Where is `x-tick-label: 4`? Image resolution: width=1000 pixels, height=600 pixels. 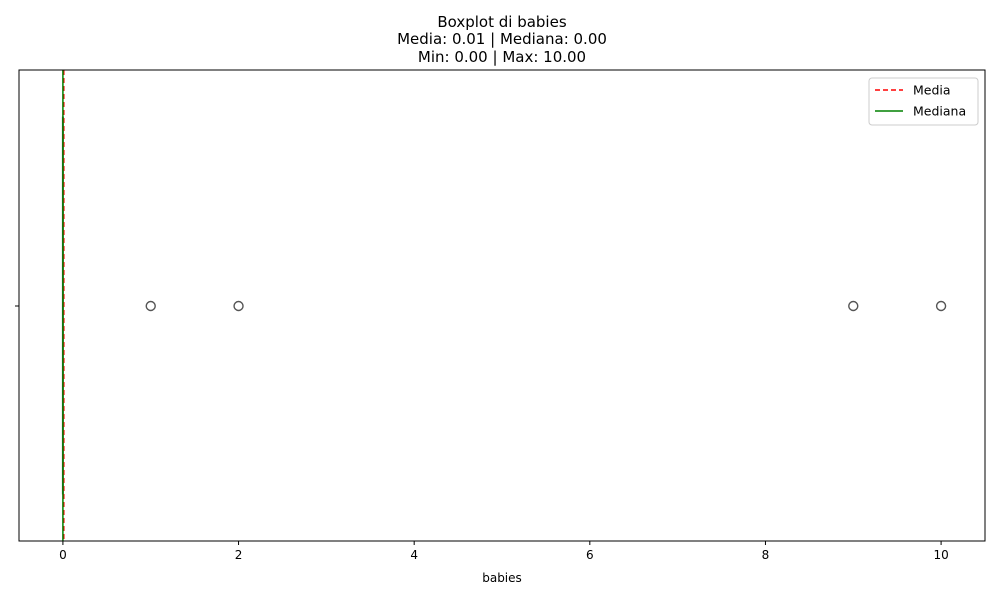 x-tick-label: 4 is located at coordinates (414, 555).